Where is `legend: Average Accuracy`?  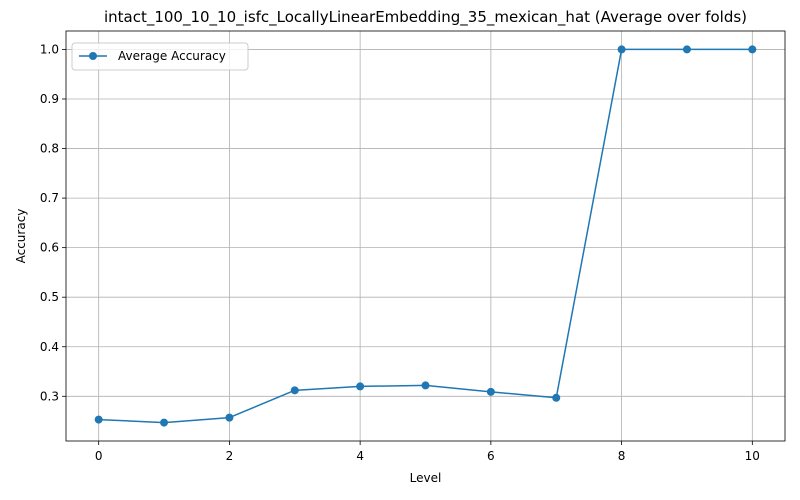
legend: Average Accuracy is located at coordinates (160, 56).